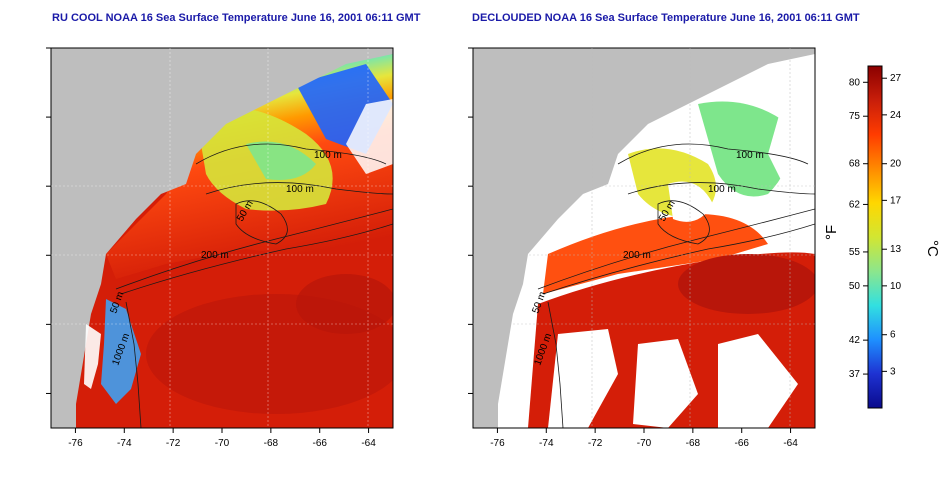  Describe the element at coordinates (896, 164) in the screenshot. I see `celsius-tick-label: 20` at that location.